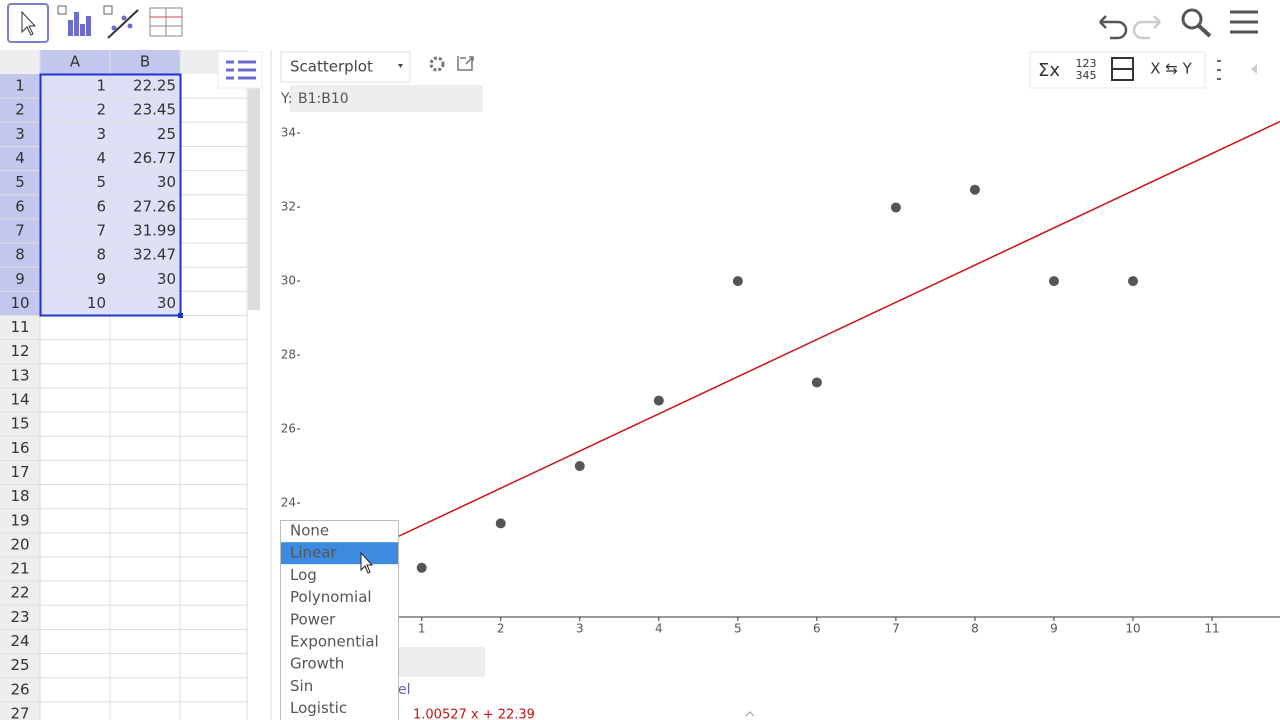  Describe the element at coordinates (1211, 629) in the screenshot. I see `x-tick-label: 11` at that location.